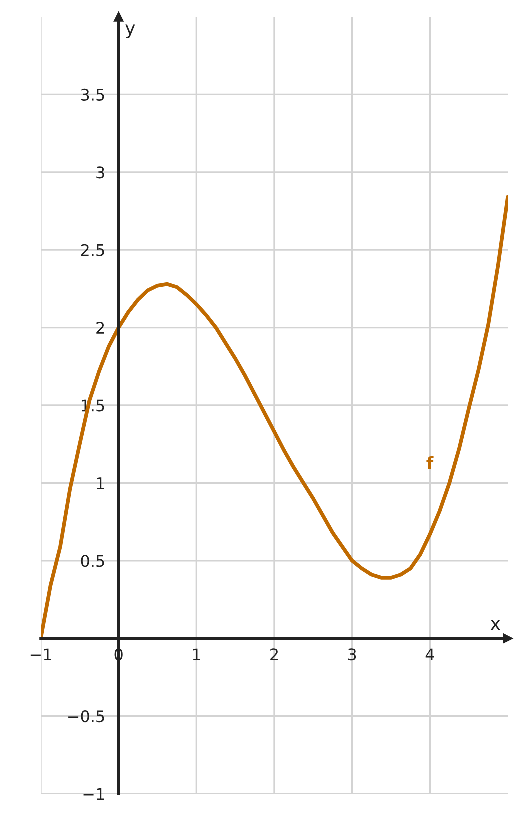  Describe the element at coordinates (92, 94) in the screenshot. I see `y-tick-label: 3.5` at that location.